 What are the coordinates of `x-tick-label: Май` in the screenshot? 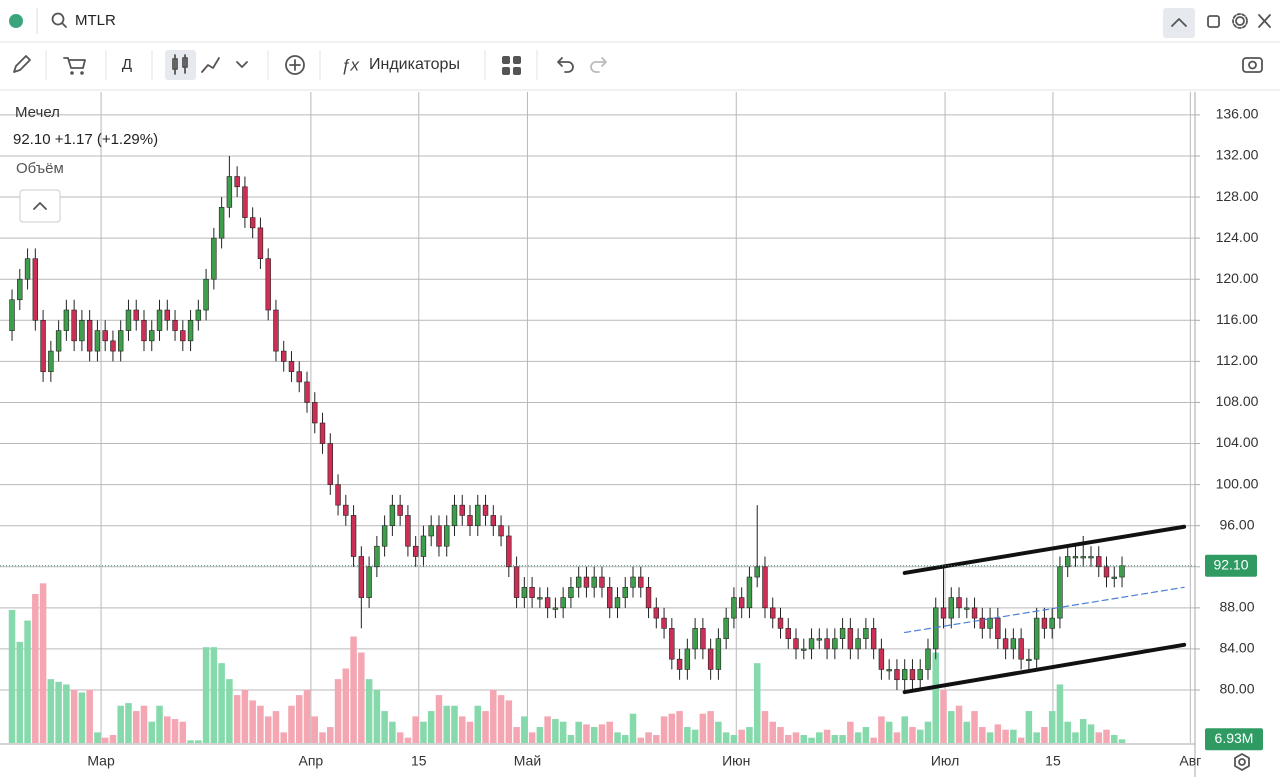 It's located at (527, 761).